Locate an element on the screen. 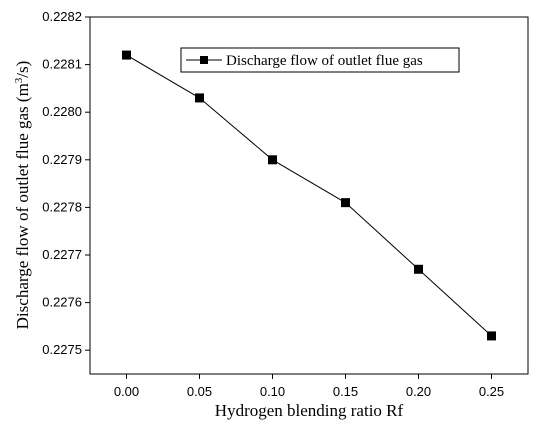 The image size is (550, 438). y-tick-label: 0.2277 is located at coordinates (62, 254).